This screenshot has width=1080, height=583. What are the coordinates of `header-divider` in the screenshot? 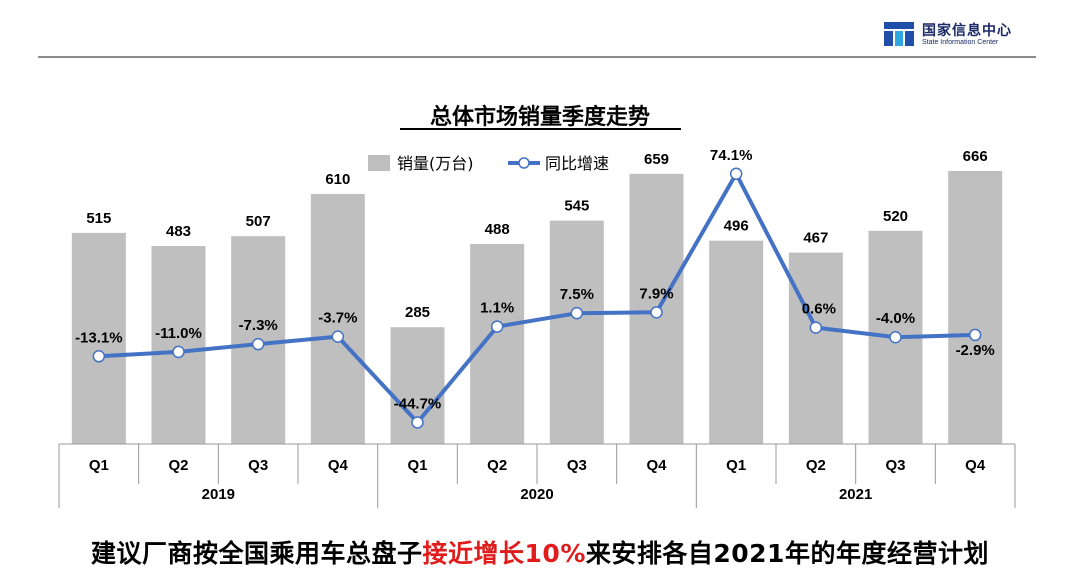 It's located at (537, 57).